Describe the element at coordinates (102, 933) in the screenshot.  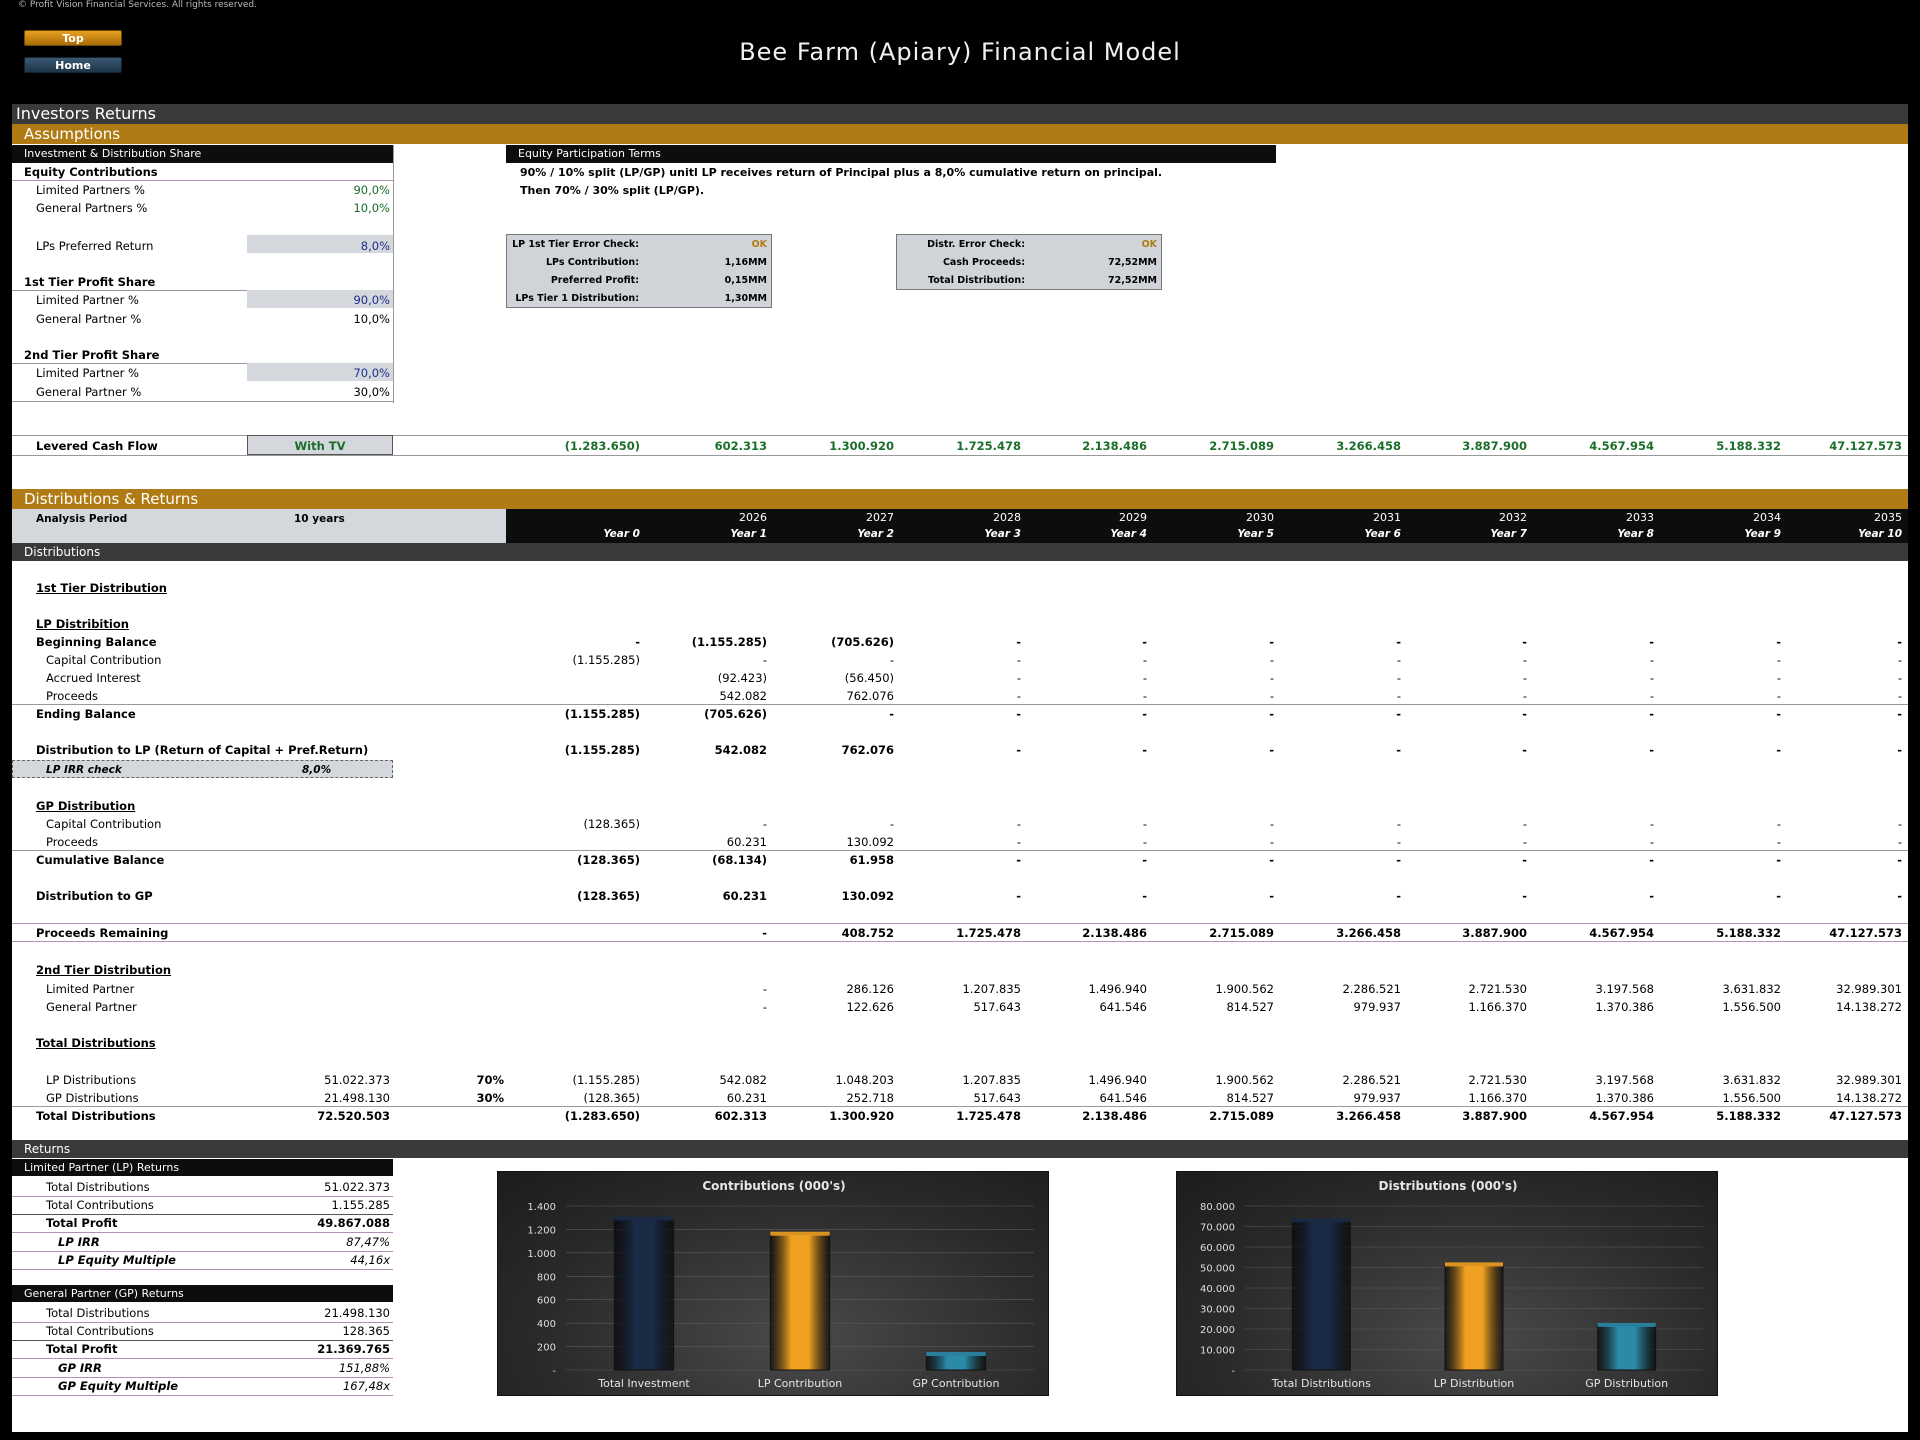
I see `row-label: Proceeds Remaining` at that location.